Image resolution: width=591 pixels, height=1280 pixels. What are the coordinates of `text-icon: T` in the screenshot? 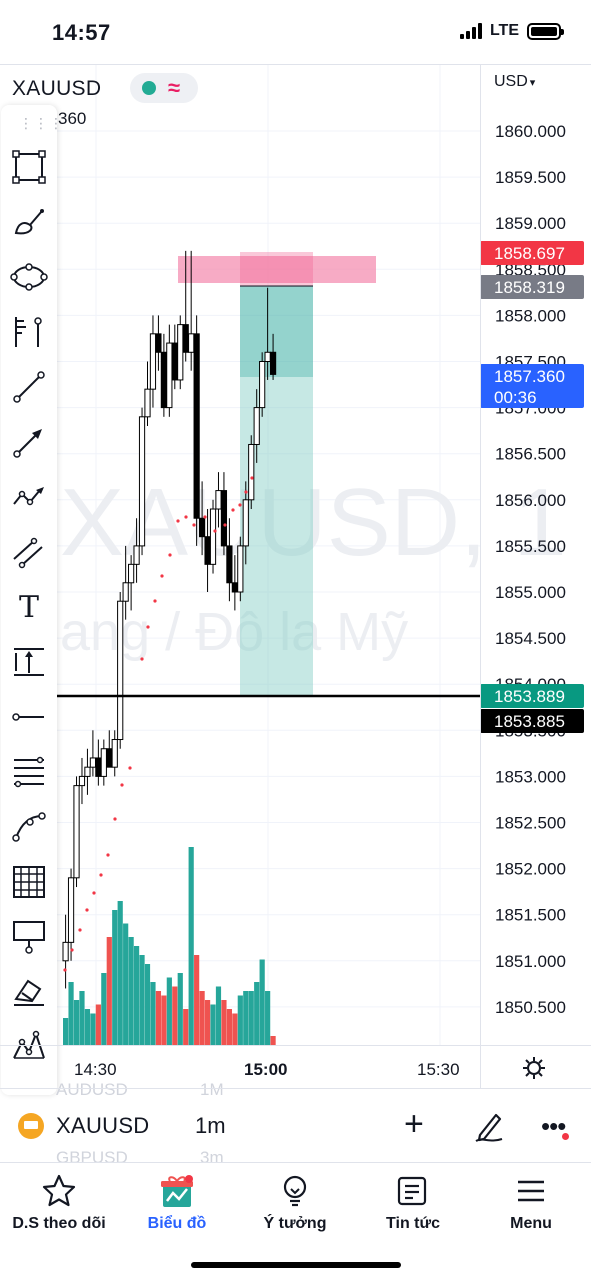 It's located at (29, 607).